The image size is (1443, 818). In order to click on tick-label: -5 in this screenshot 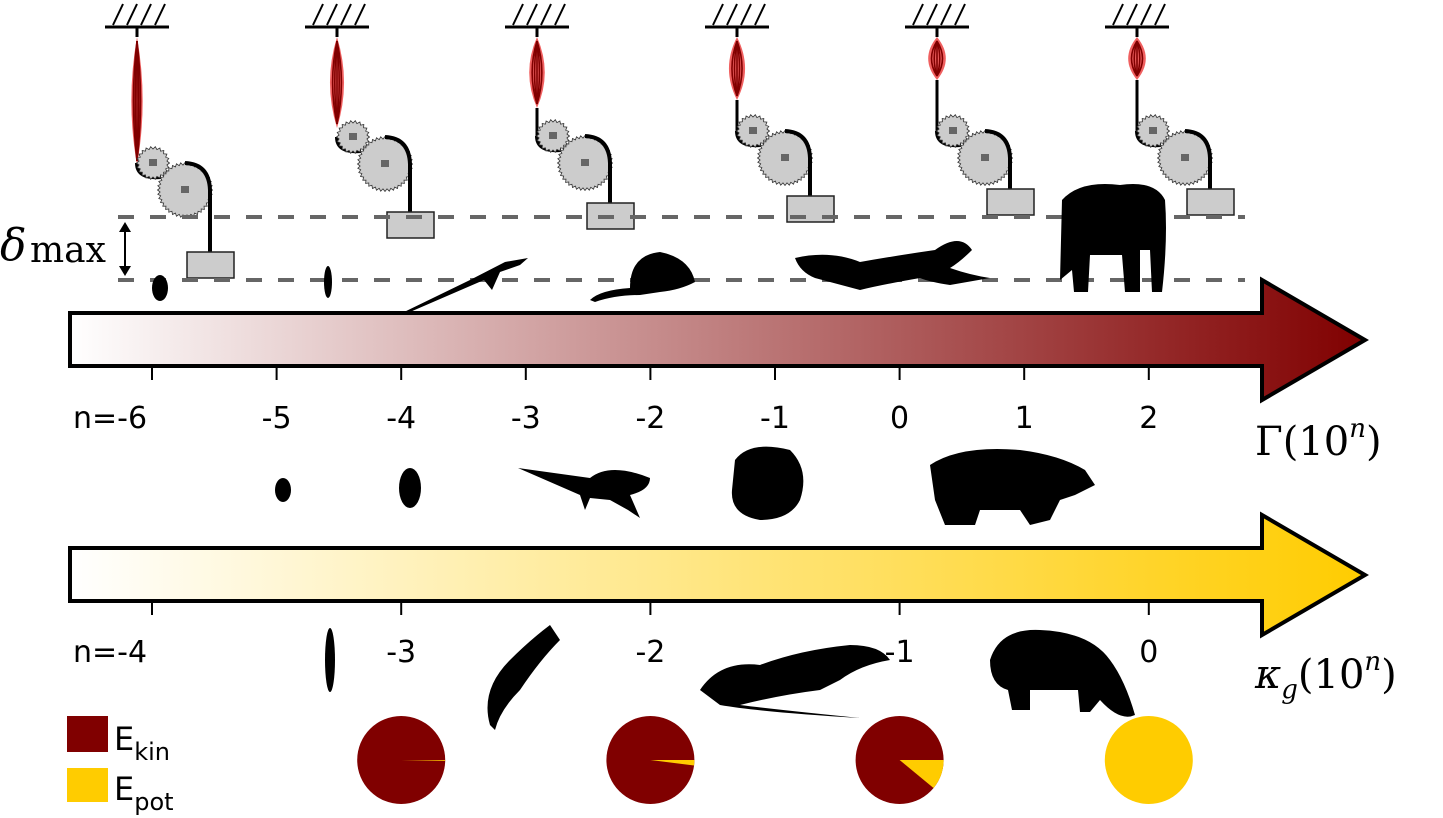, I will do `click(277, 418)`.